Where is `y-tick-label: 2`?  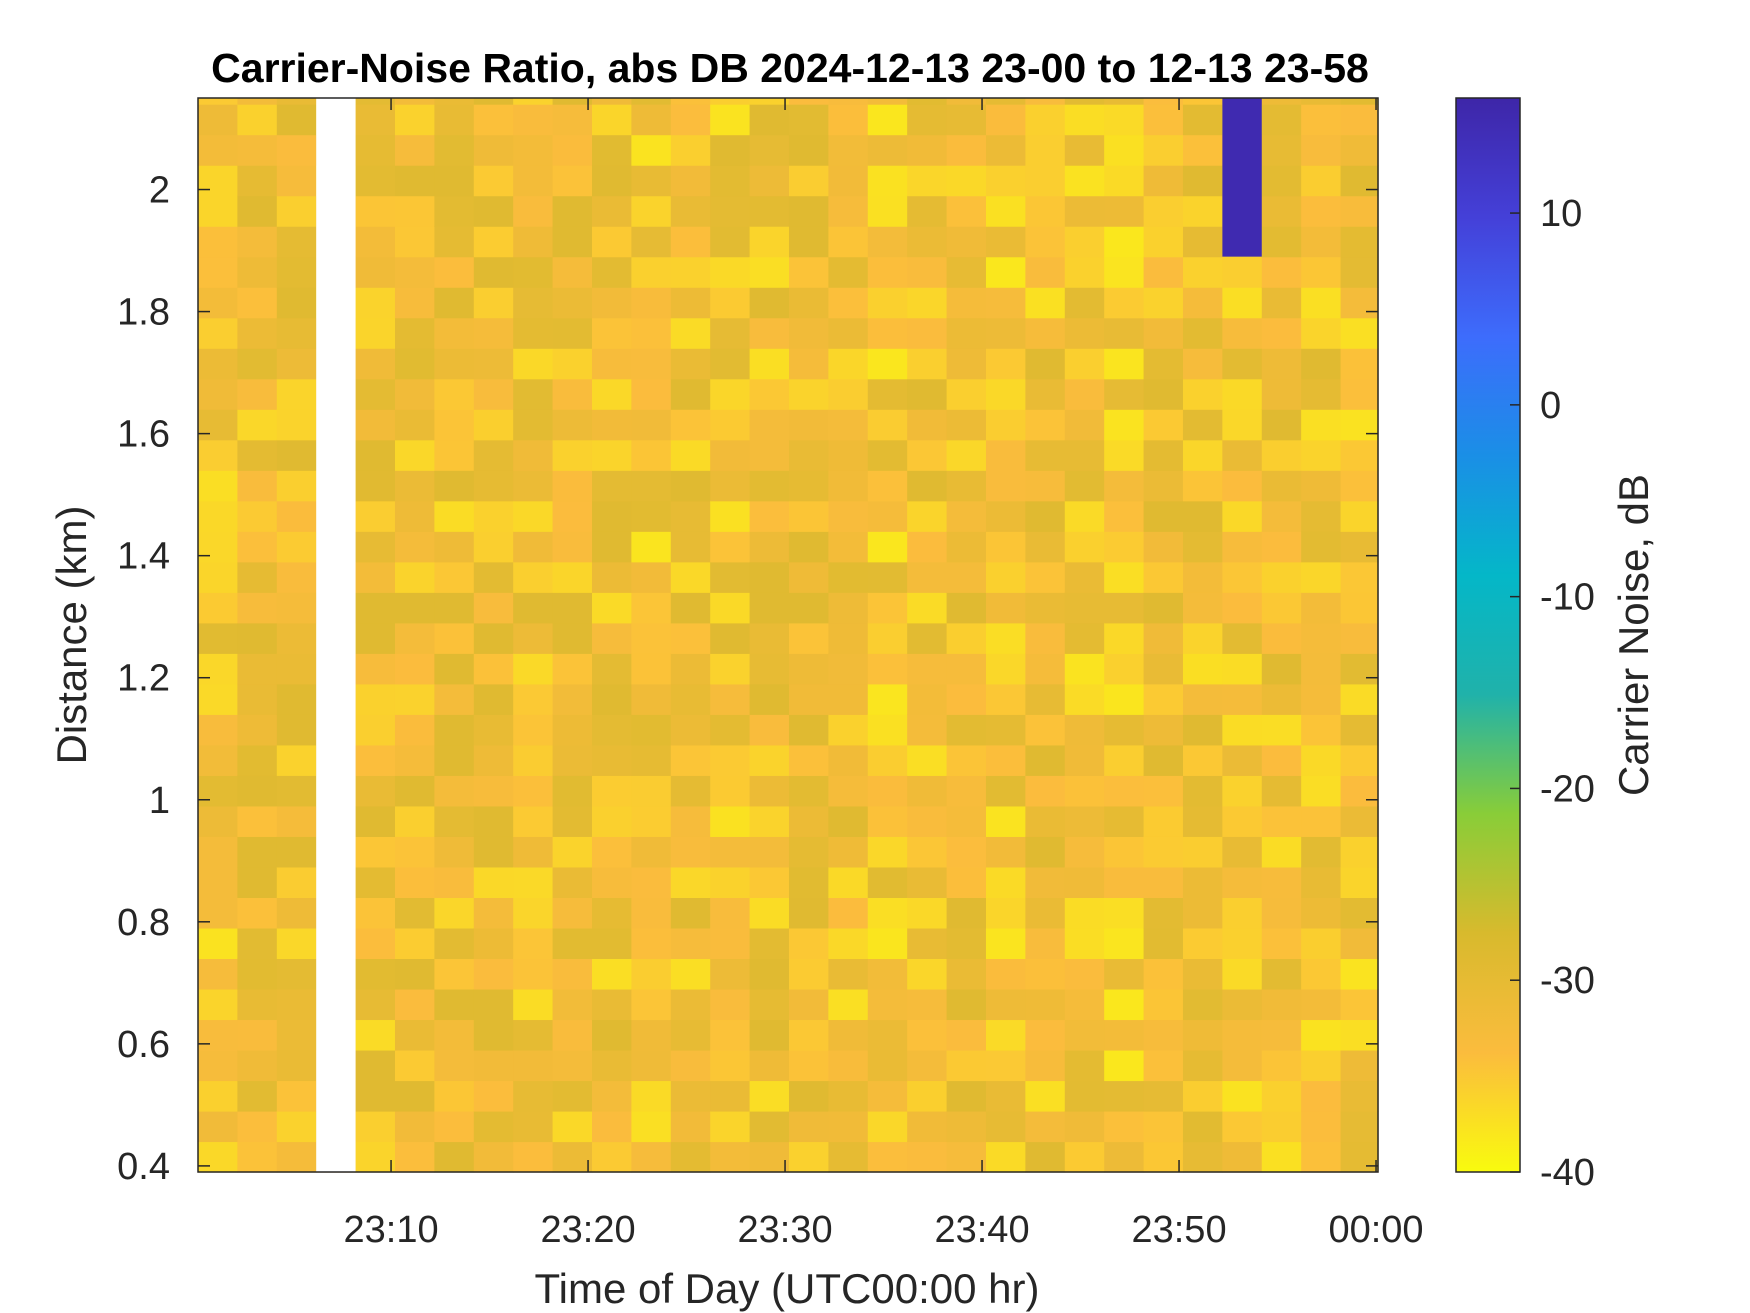
y-tick-label: 2 is located at coordinates (159, 191).